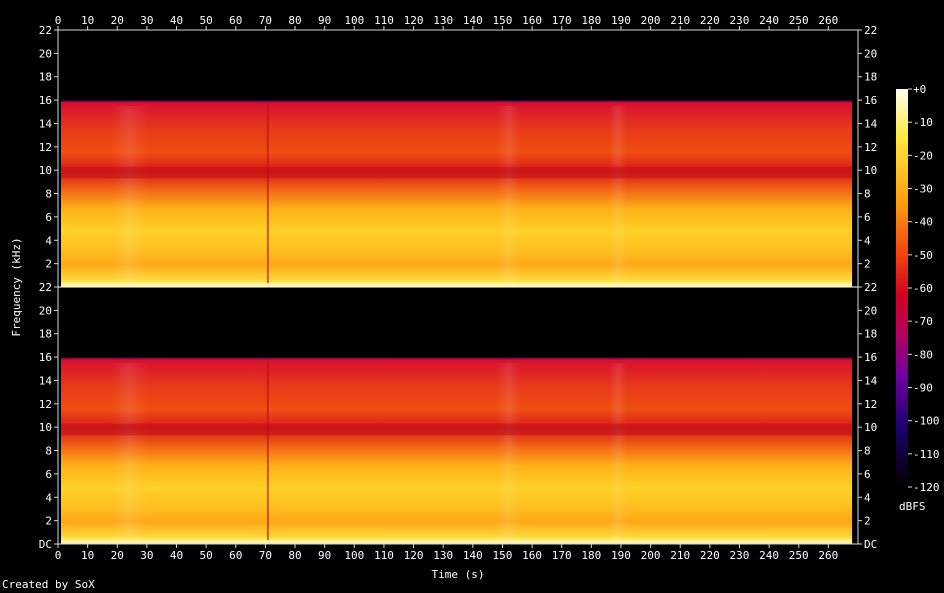  What do you see at coordinates (912, 506) in the screenshot?
I see `colorbar-label: dBFS` at bounding box center [912, 506].